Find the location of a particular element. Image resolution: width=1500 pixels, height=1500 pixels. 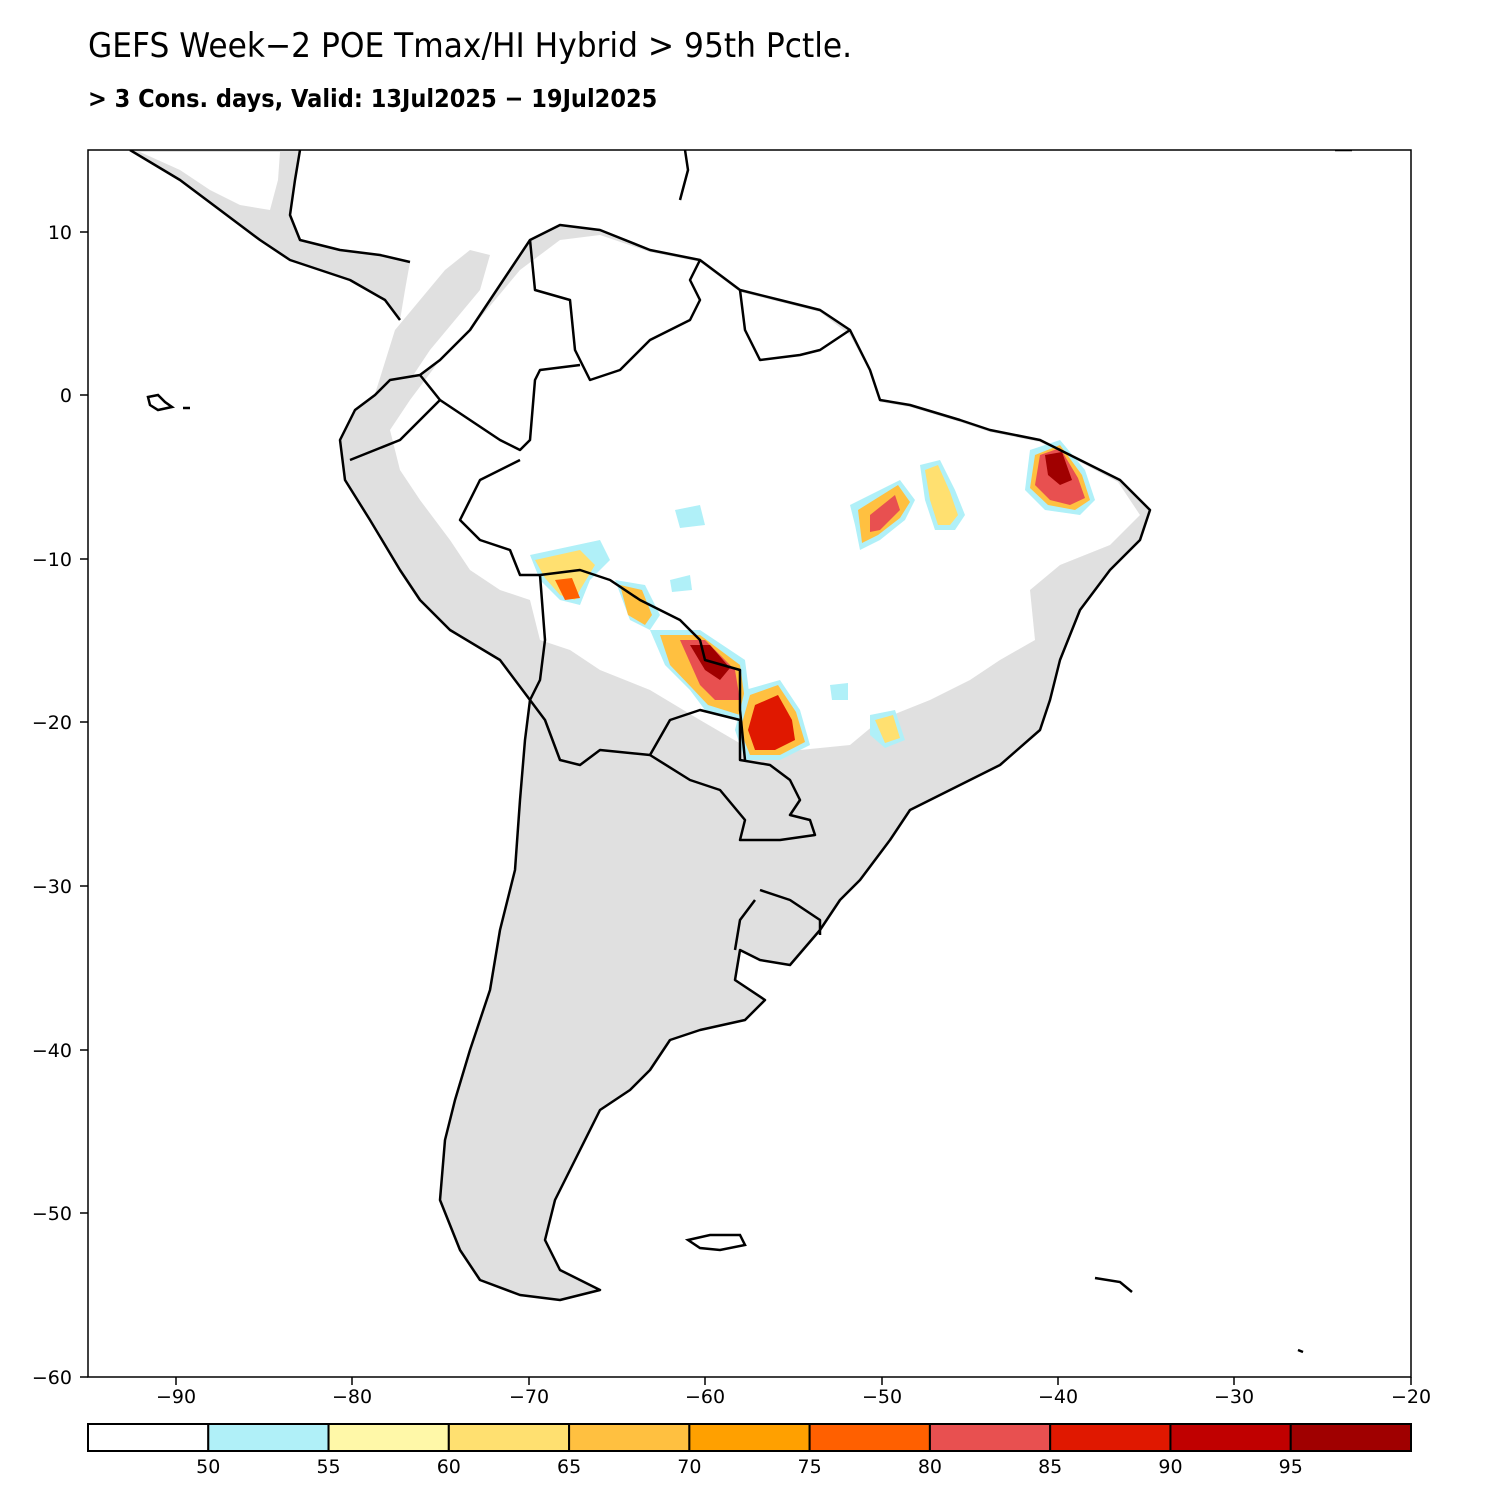

hotspot-mato-grosso is located at coordinates (700, 675).